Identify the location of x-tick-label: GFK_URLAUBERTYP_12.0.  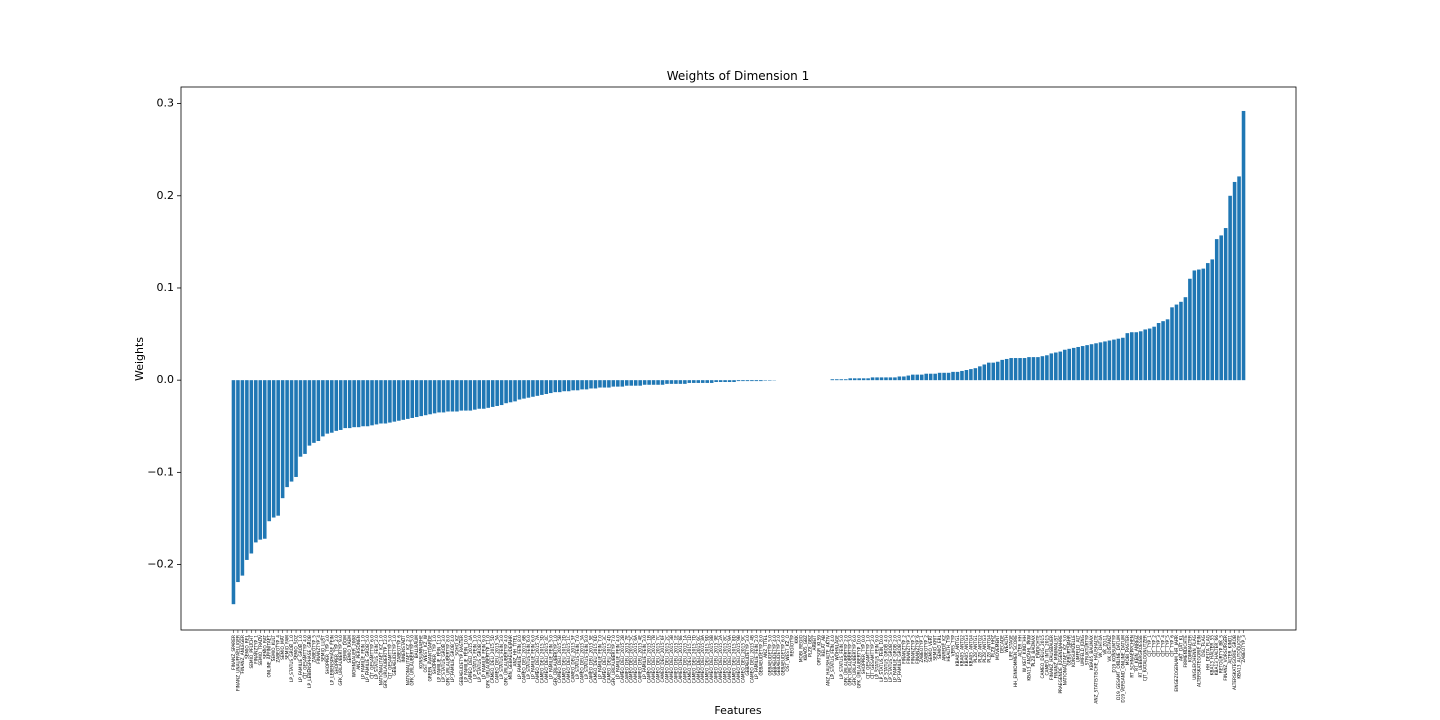
(386, 662).